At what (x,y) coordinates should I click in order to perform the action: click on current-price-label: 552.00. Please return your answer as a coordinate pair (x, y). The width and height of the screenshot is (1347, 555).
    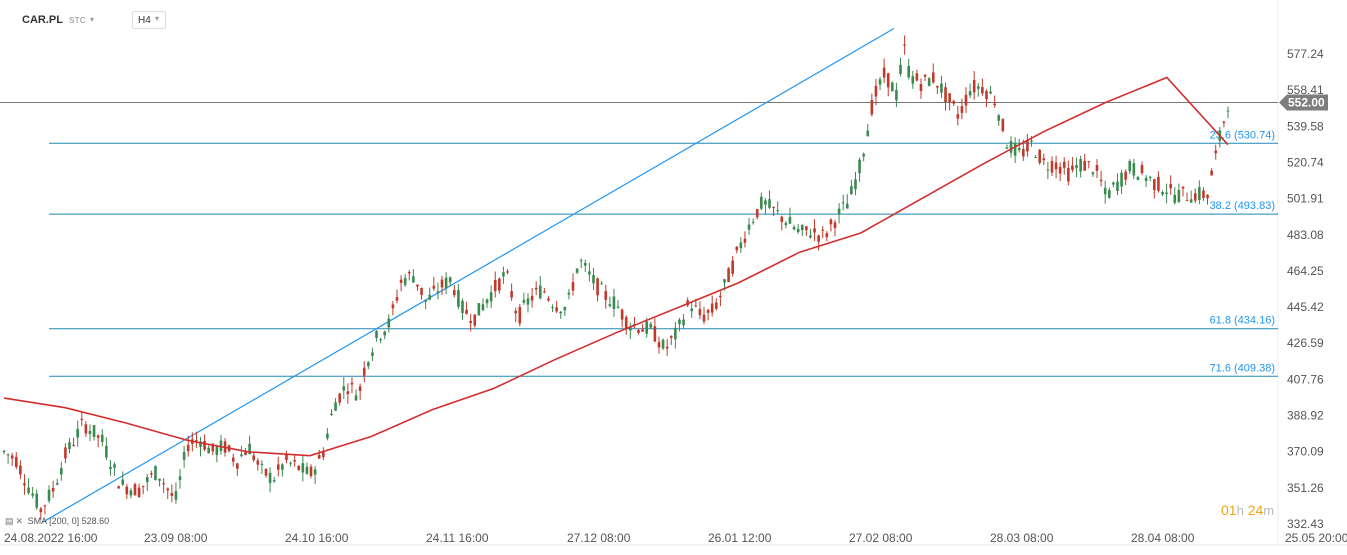
    Looking at the image, I should click on (1306, 102).